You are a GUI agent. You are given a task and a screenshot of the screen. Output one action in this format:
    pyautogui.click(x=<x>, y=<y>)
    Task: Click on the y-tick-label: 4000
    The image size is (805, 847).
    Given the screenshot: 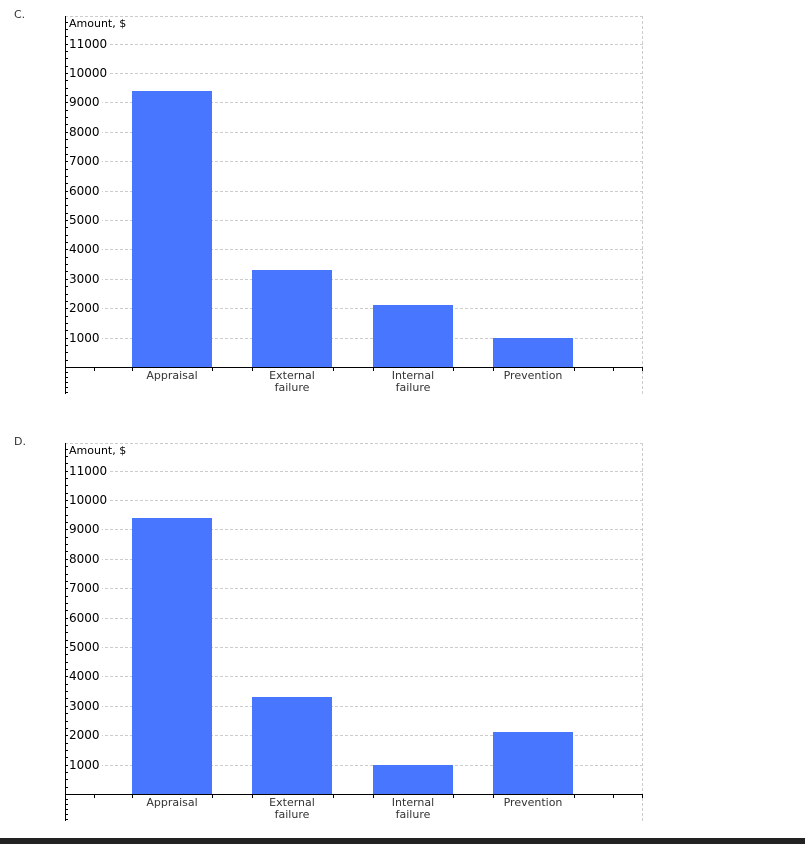 What is the action you would take?
    pyautogui.click(x=85, y=676)
    